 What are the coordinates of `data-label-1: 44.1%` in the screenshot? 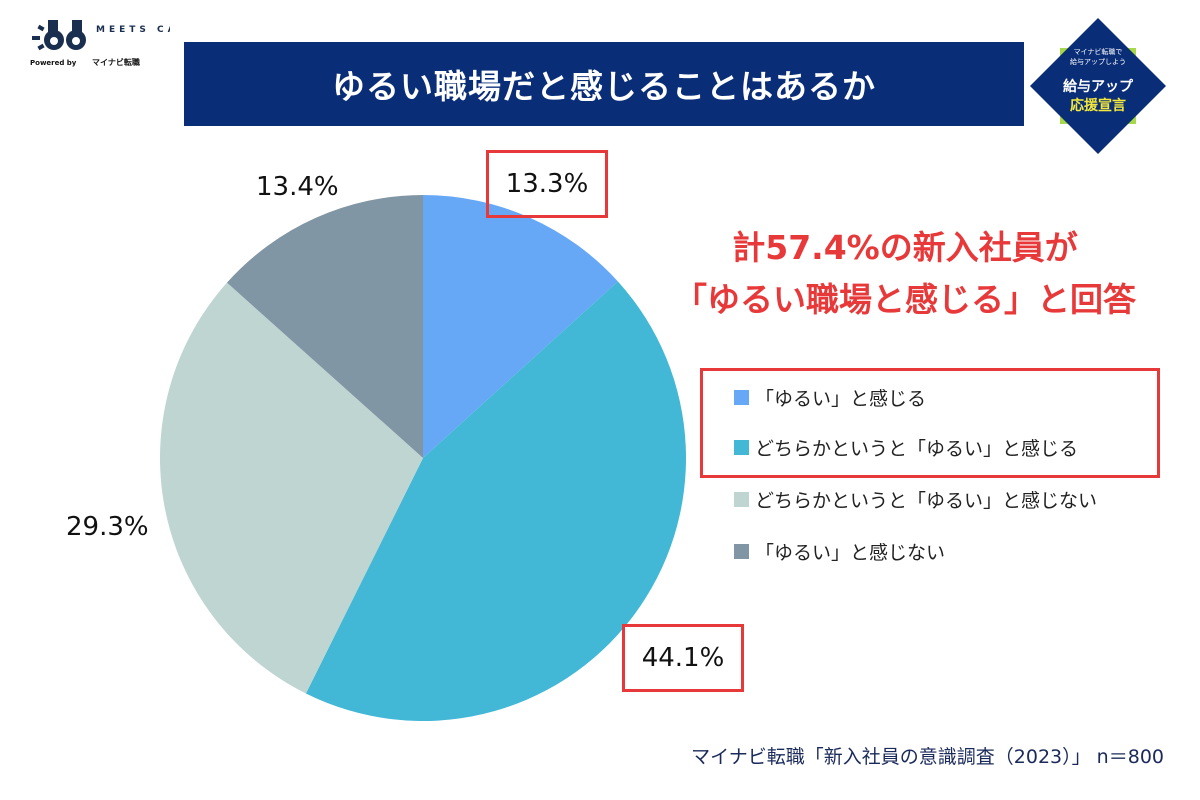 It's located at (683, 658).